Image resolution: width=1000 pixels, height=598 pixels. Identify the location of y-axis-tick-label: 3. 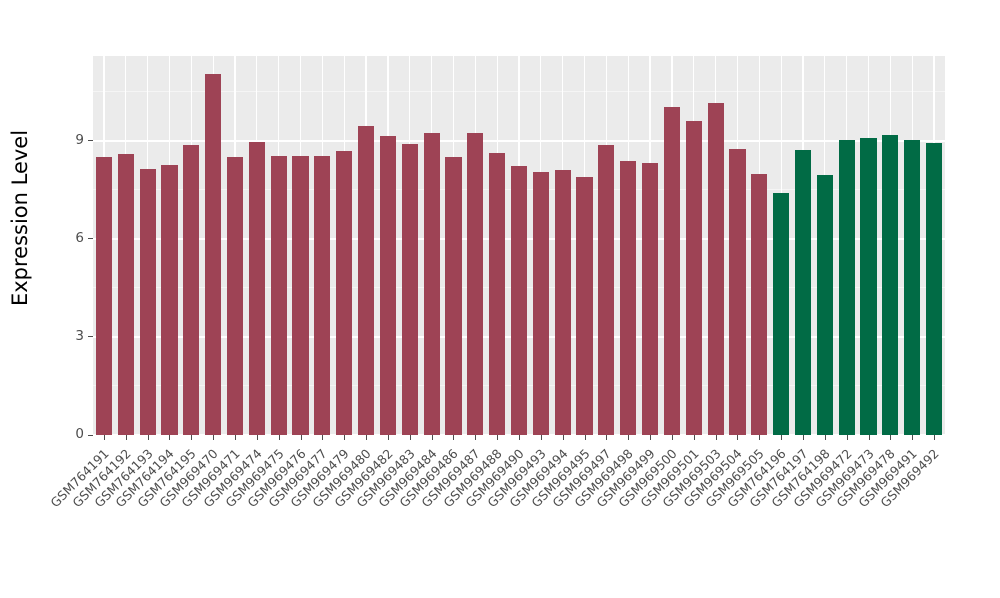
(79, 336).